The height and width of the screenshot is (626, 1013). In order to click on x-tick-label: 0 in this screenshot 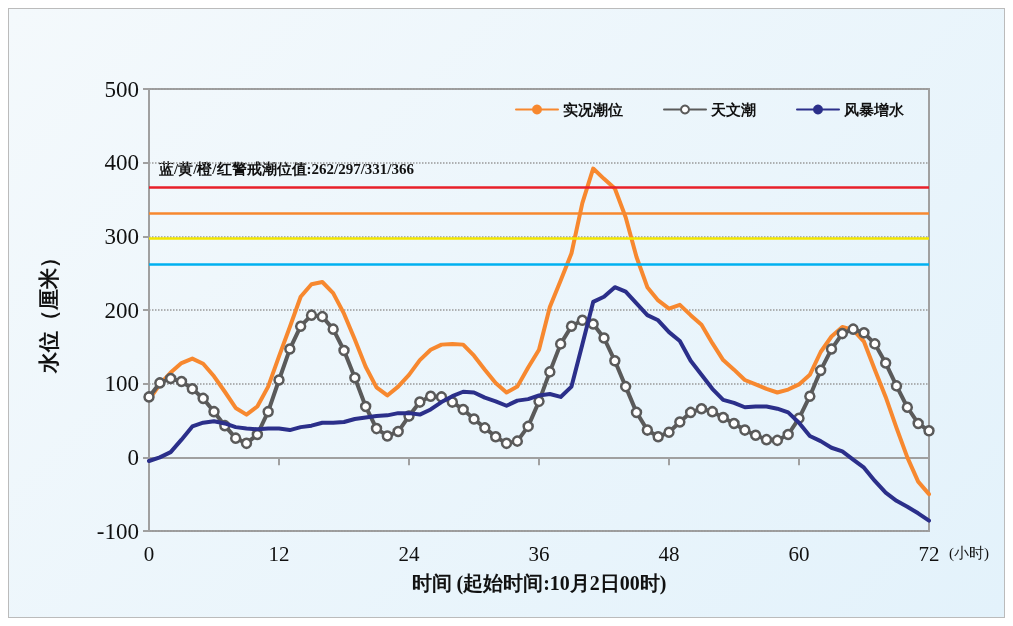, I will do `click(149, 553)`.